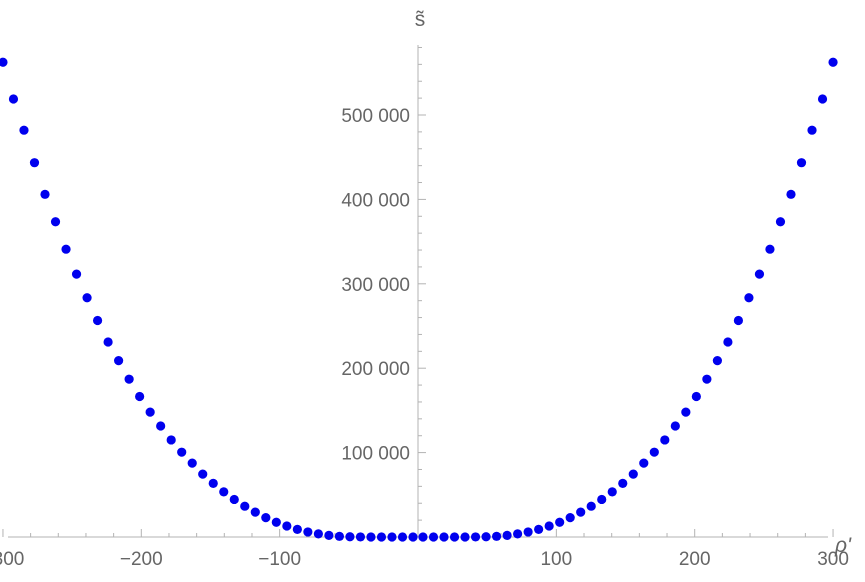  What do you see at coordinates (556, 559) in the screenshot?
I see `x-tick-label: 100` at bounding box center [556, 559].